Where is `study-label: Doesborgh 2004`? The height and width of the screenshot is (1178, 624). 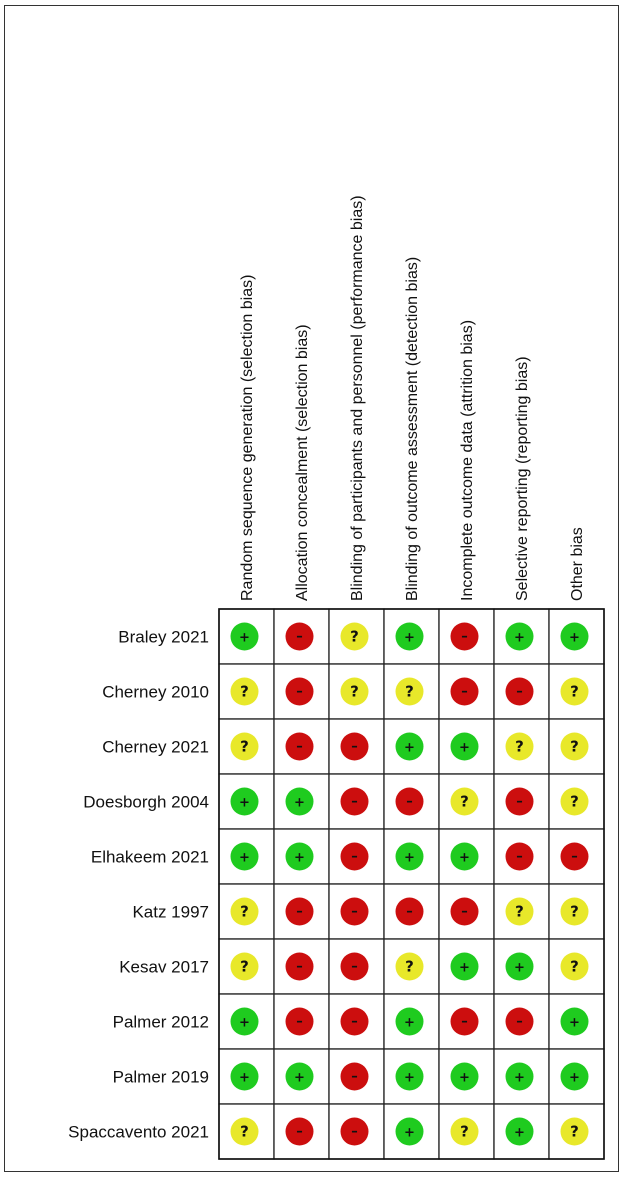
study-label: Doesborgh 2004 is located at coordinates (146, 802).